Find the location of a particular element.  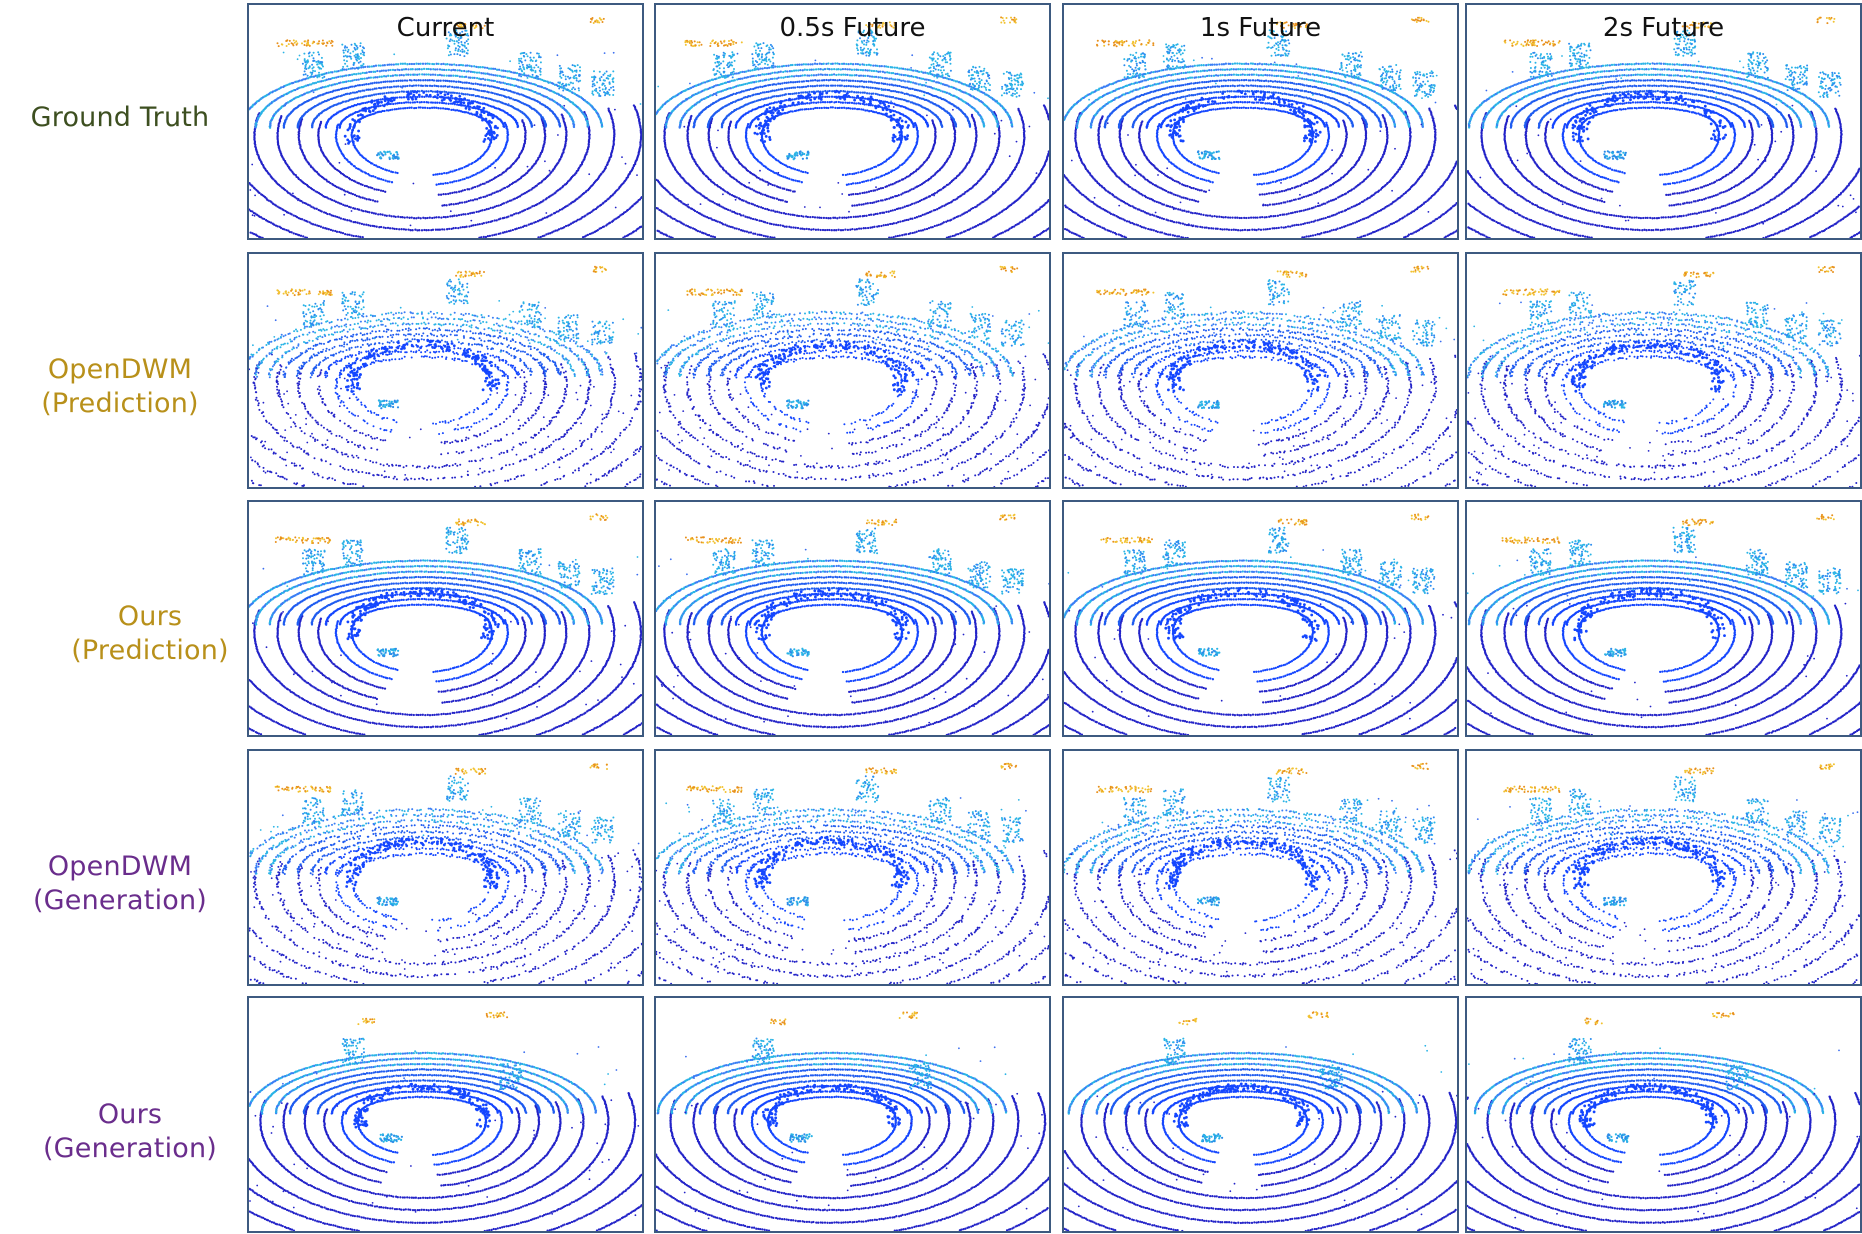

row-label-ground-truth: Ground Truth is located at coordinates (120, 118).